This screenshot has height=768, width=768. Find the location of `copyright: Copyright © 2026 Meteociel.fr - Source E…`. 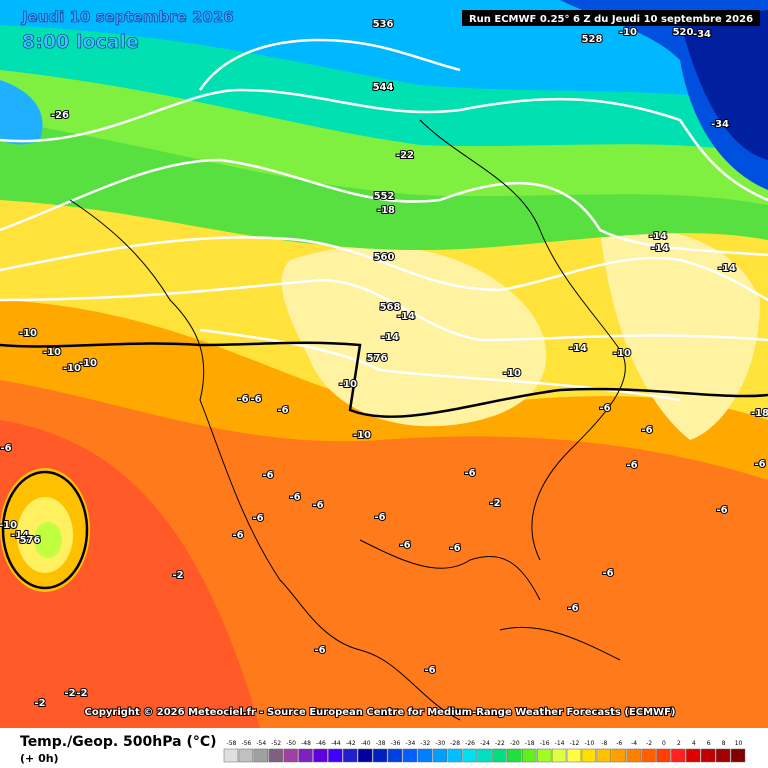

copyright: Copyright © 2026 Meteociel.fr - Source E… is located at coordinates (380, 712).